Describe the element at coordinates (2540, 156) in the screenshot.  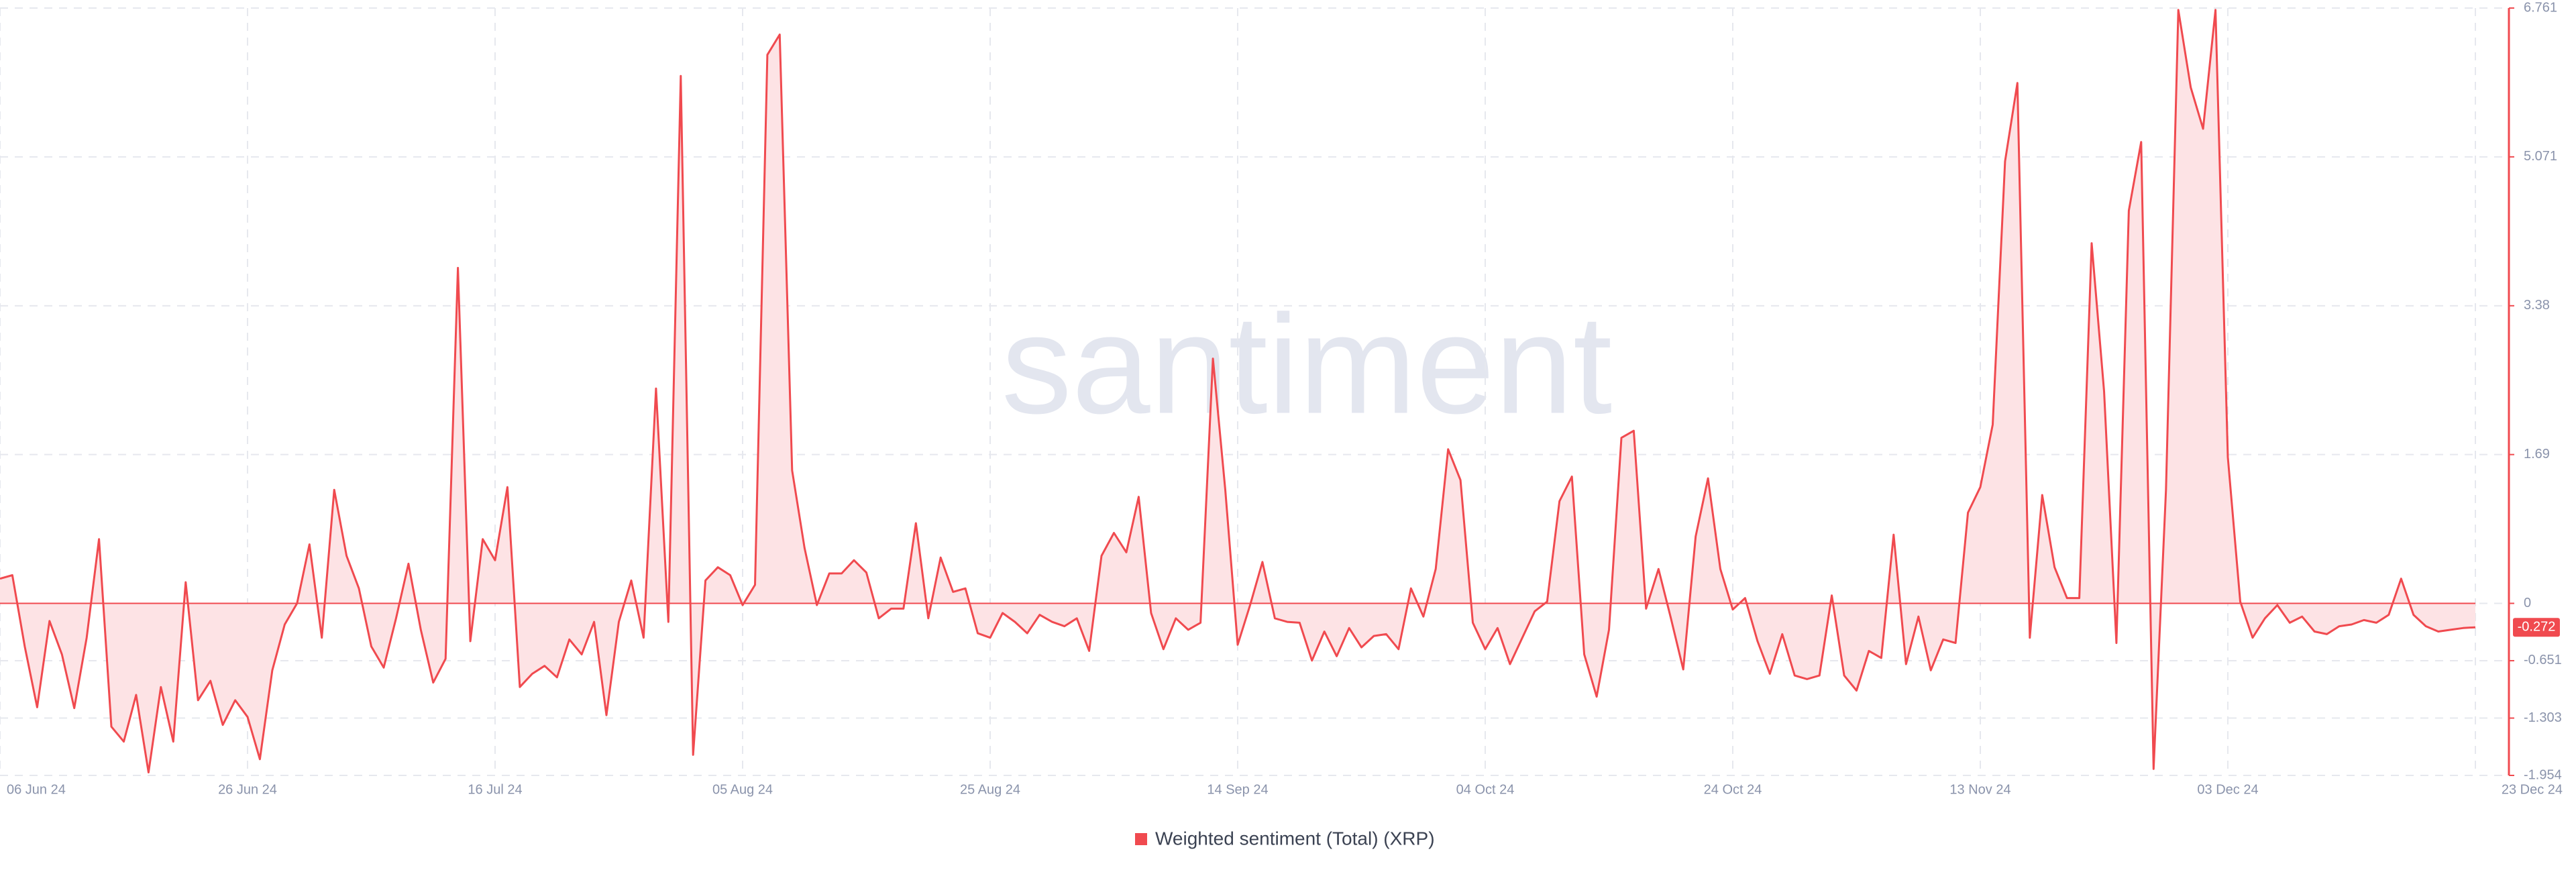
I see `y-tick-label: 5.071` at that location.